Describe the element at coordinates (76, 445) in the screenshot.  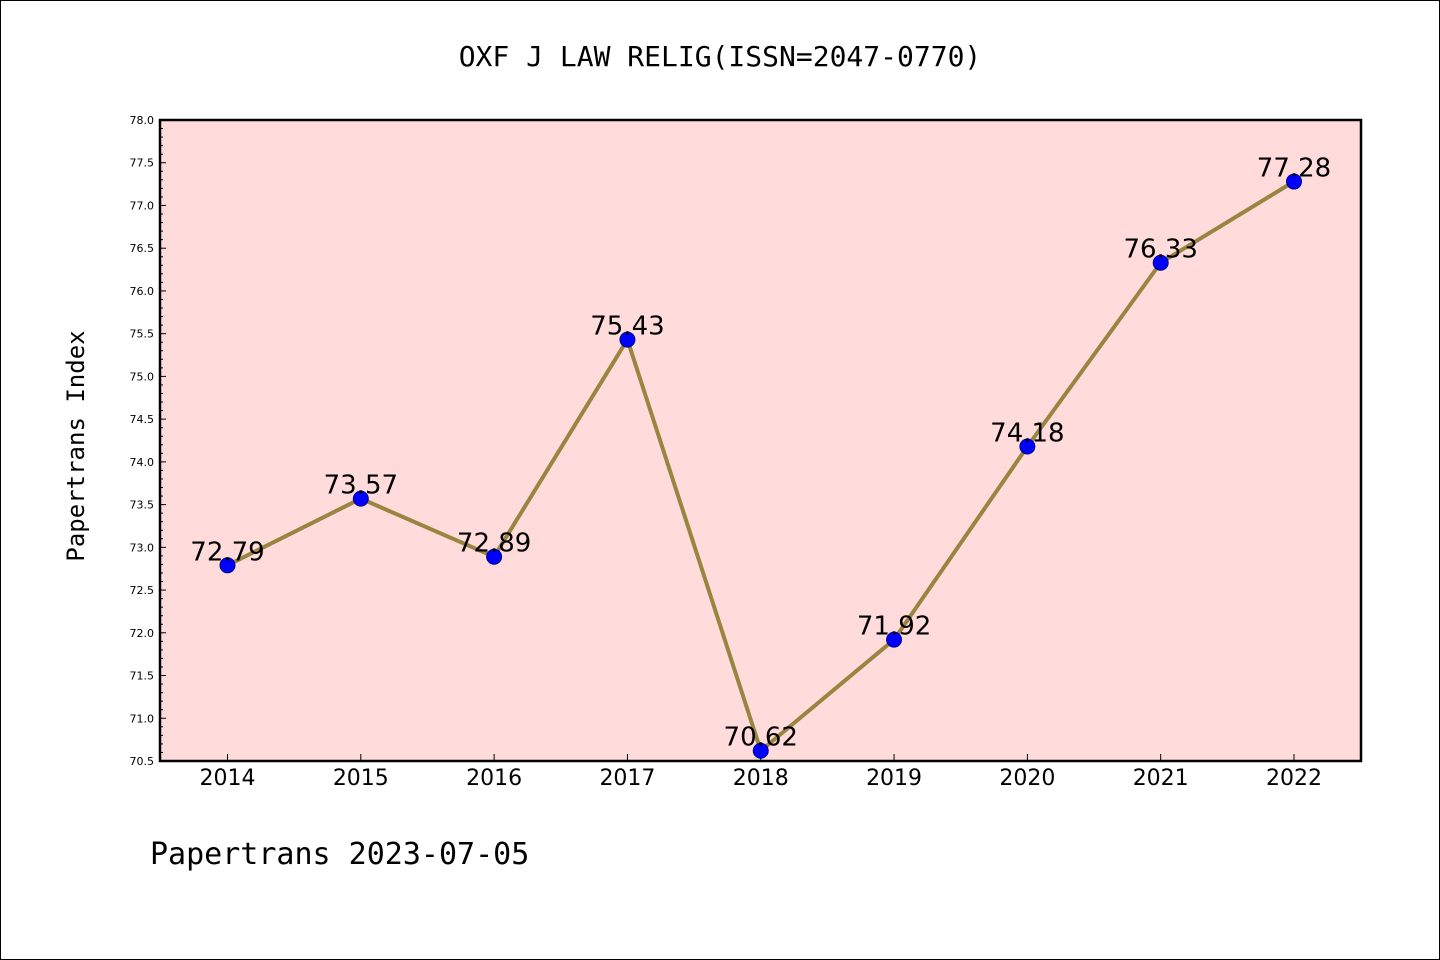
I see `y-axis-label: Papertrans Index` at that location.